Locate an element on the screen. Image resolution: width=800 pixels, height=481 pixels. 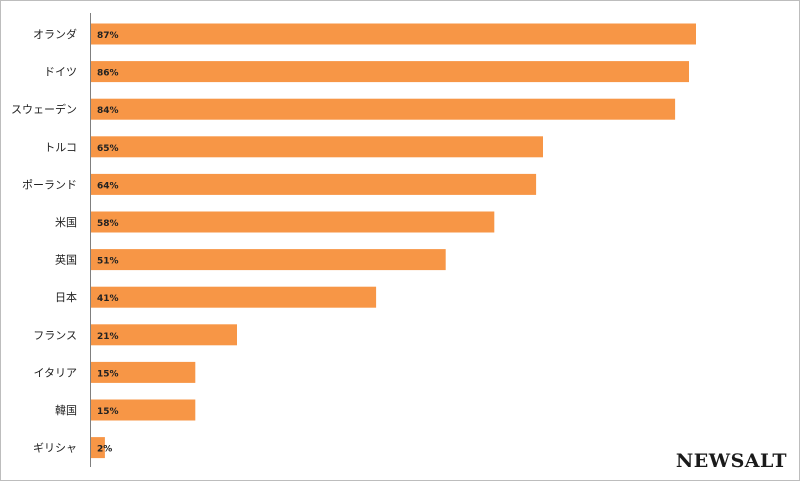
data-label-11: 15% is located at coordinates (108, 412).